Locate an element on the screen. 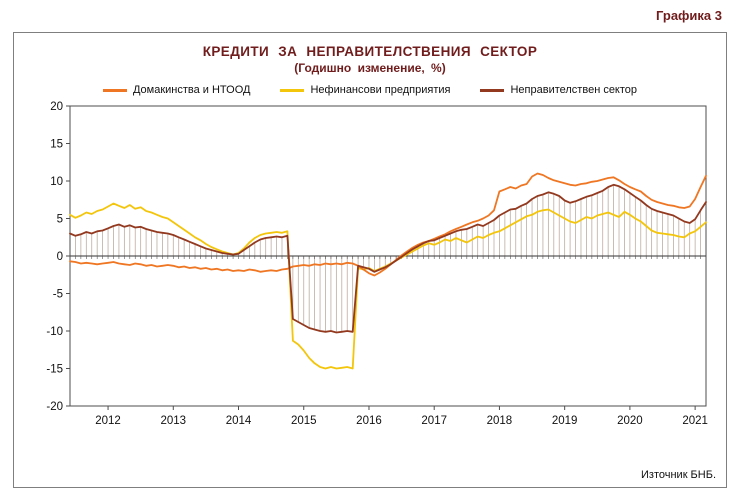 The height and width of the screenshot is (500, 740). chart-subtitle: (Годишно изменение, %) is located at coordinates (370, 68).